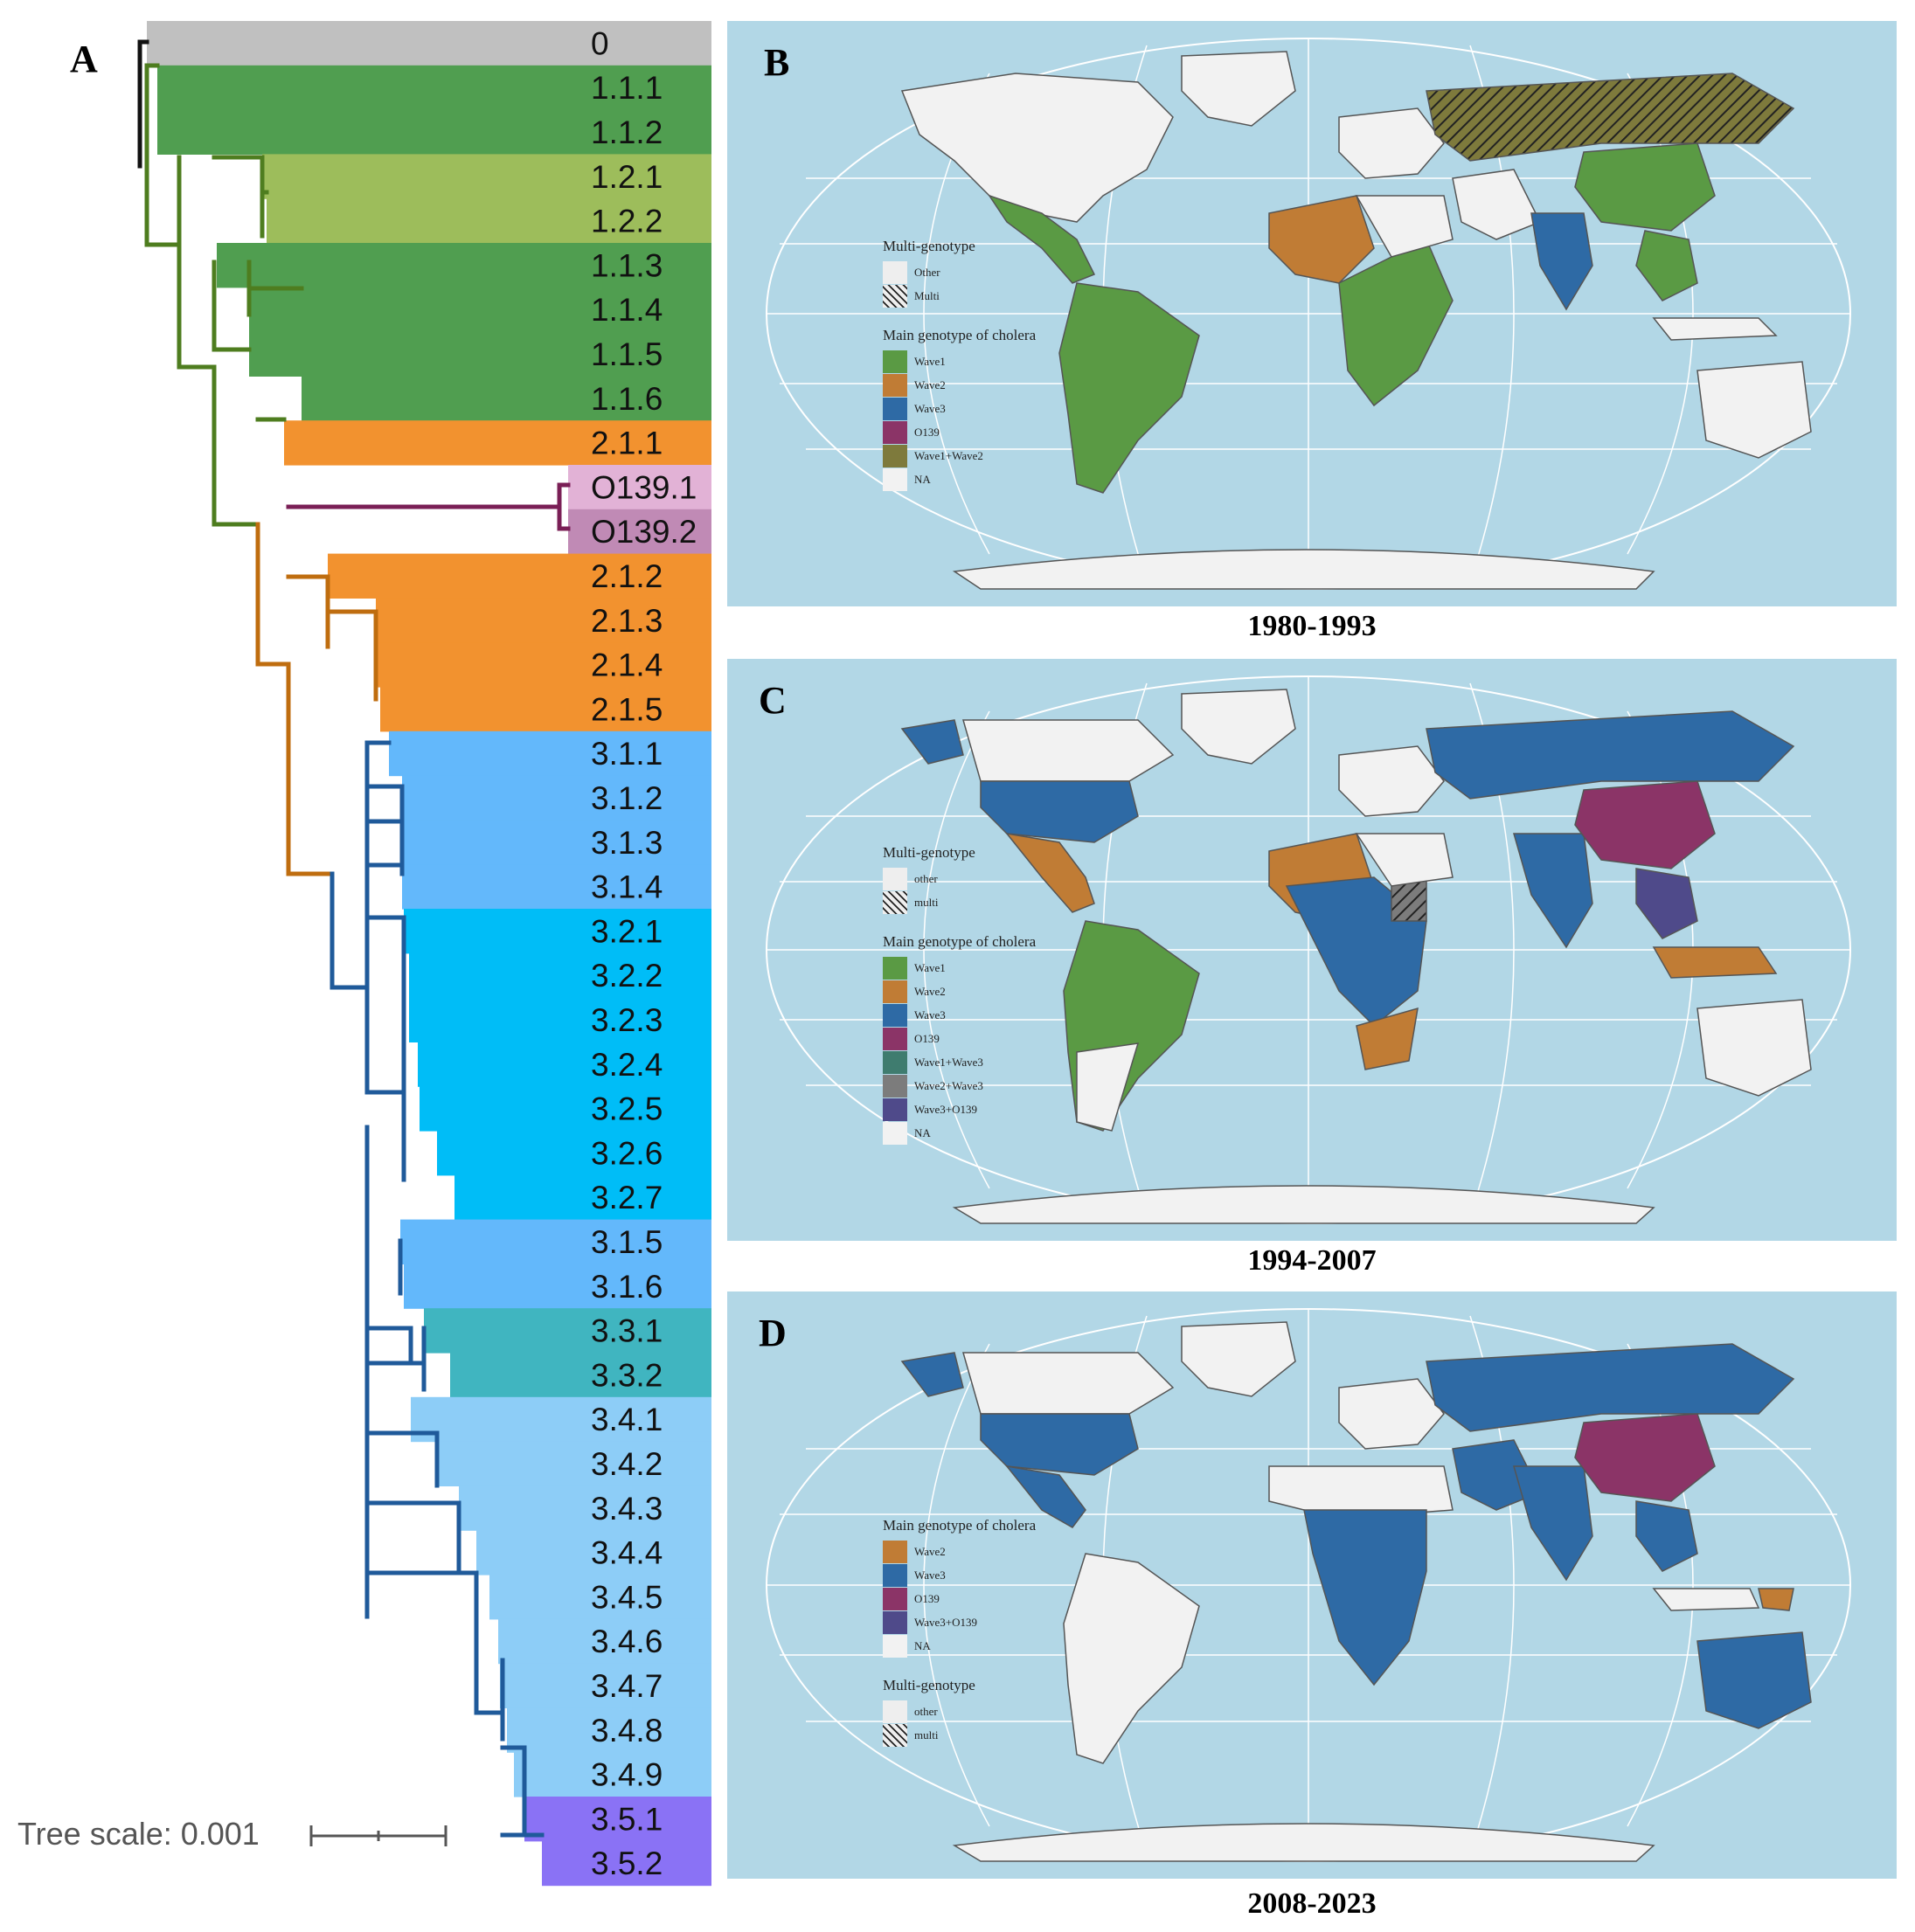  What do you see at coordinates (959, 1735) in the screenshot?
I see `legend-d-multi-row-1: multi` at bounding box center [959, 1735].